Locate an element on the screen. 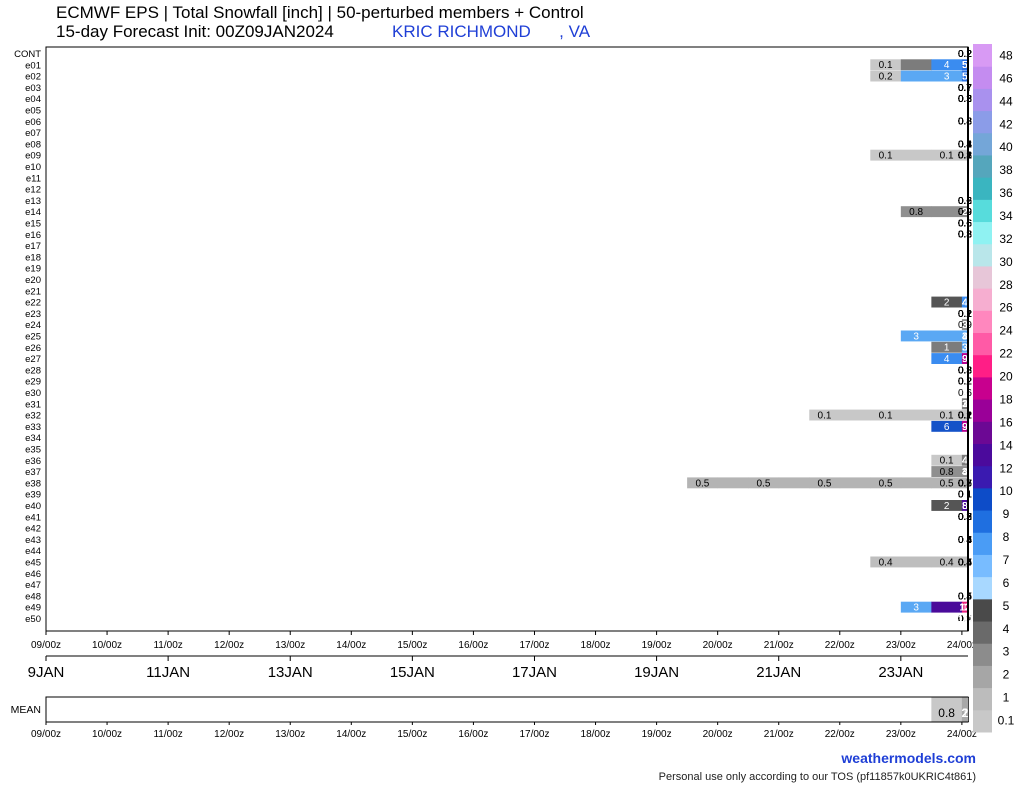 The width and height of the screenshot is (1024, 788). date-label: 17JAN is located at coordinates (534, 672).